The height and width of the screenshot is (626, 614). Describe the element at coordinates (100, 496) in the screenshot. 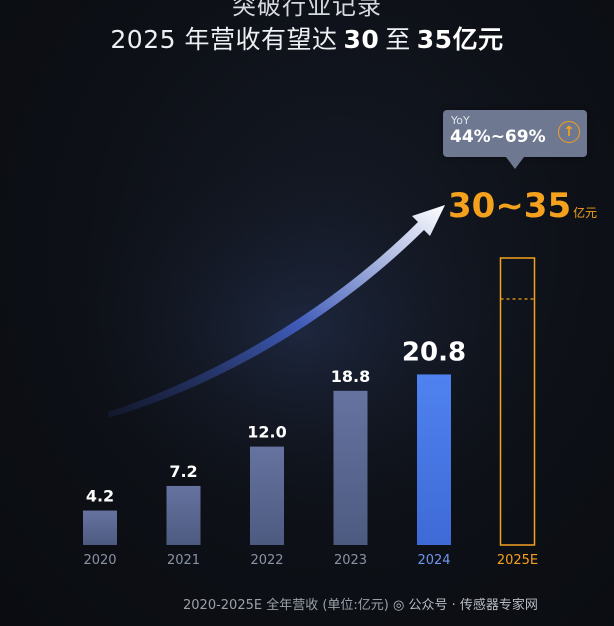

I see `value-label-2020: 4.2` at that location.